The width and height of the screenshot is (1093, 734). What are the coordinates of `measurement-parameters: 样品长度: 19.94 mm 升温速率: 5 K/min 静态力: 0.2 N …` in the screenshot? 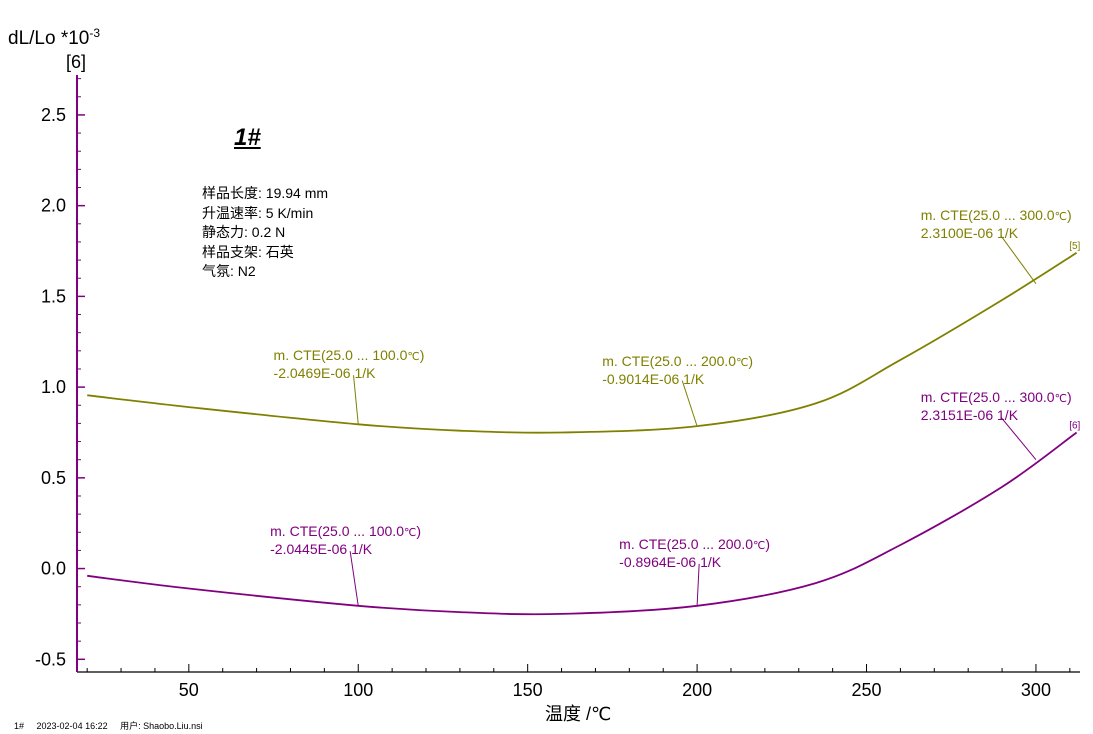 It's located at (265, 233).